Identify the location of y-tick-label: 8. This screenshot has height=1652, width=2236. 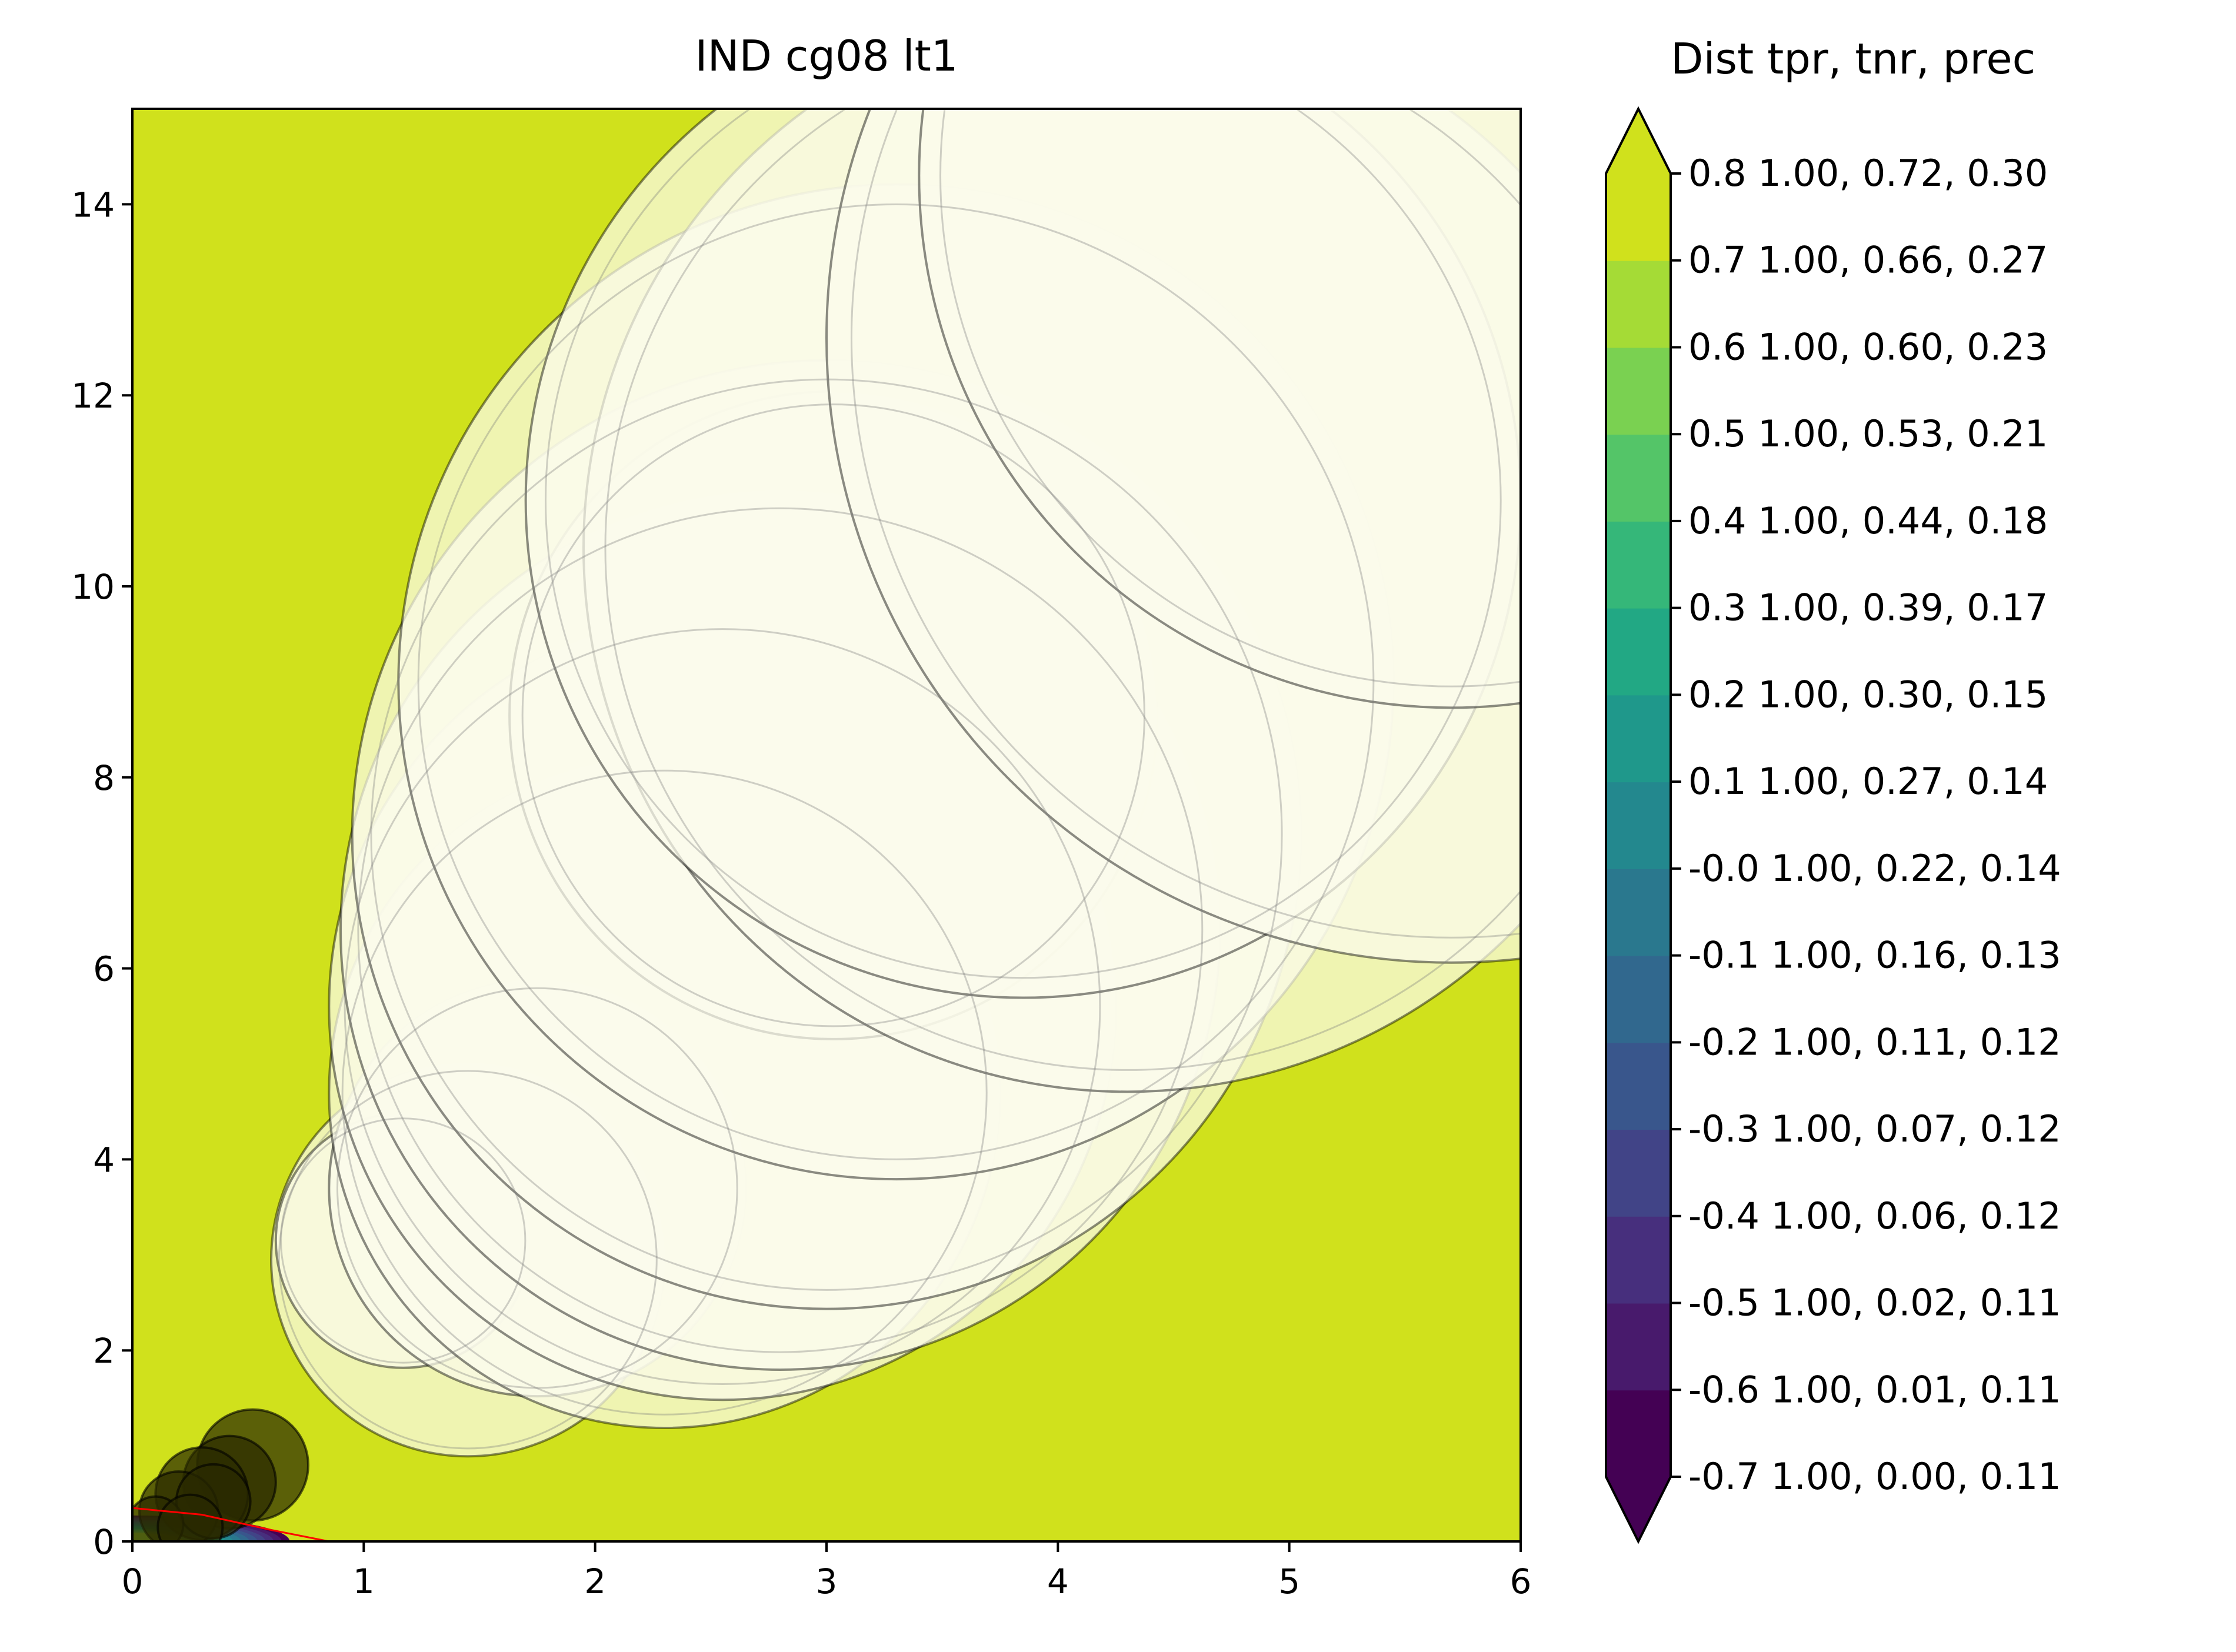
(104, 778).